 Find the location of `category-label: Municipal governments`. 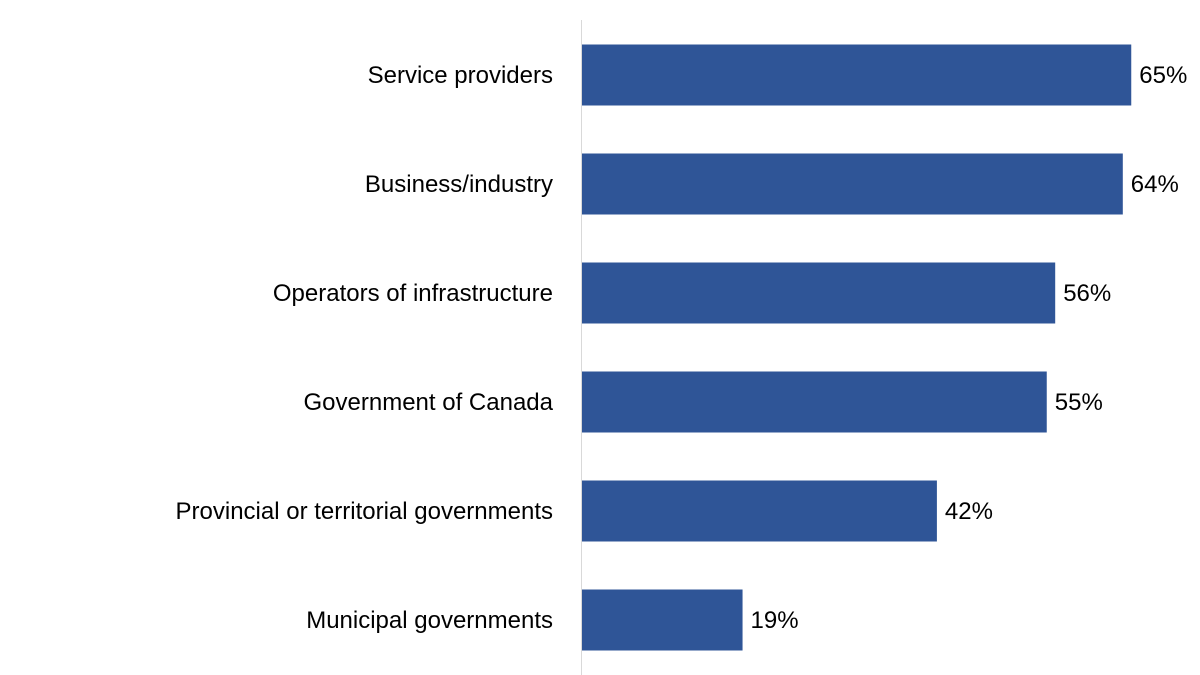

category-label: Municipal governments is located at coordinates (429, 620).